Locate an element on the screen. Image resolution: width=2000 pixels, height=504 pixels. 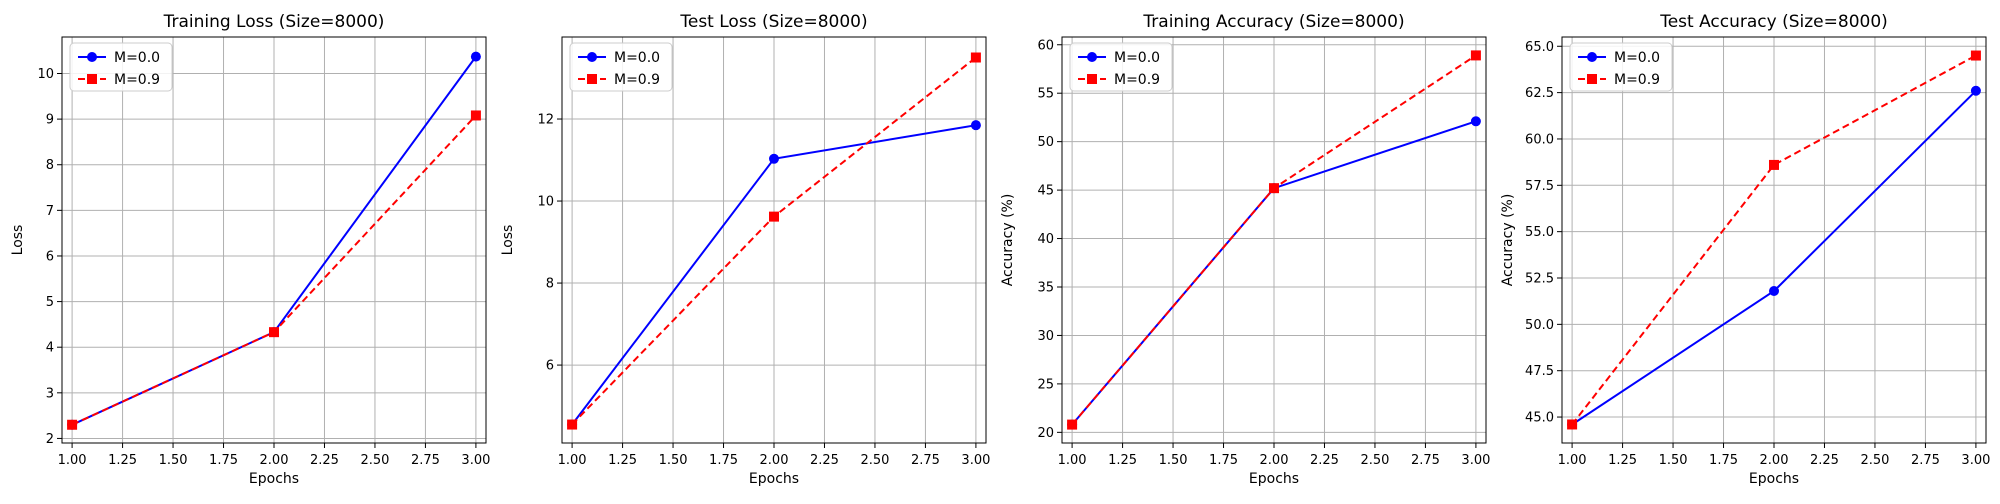
y-tick-label: 57.5 is located at coordinates (1539, 186).